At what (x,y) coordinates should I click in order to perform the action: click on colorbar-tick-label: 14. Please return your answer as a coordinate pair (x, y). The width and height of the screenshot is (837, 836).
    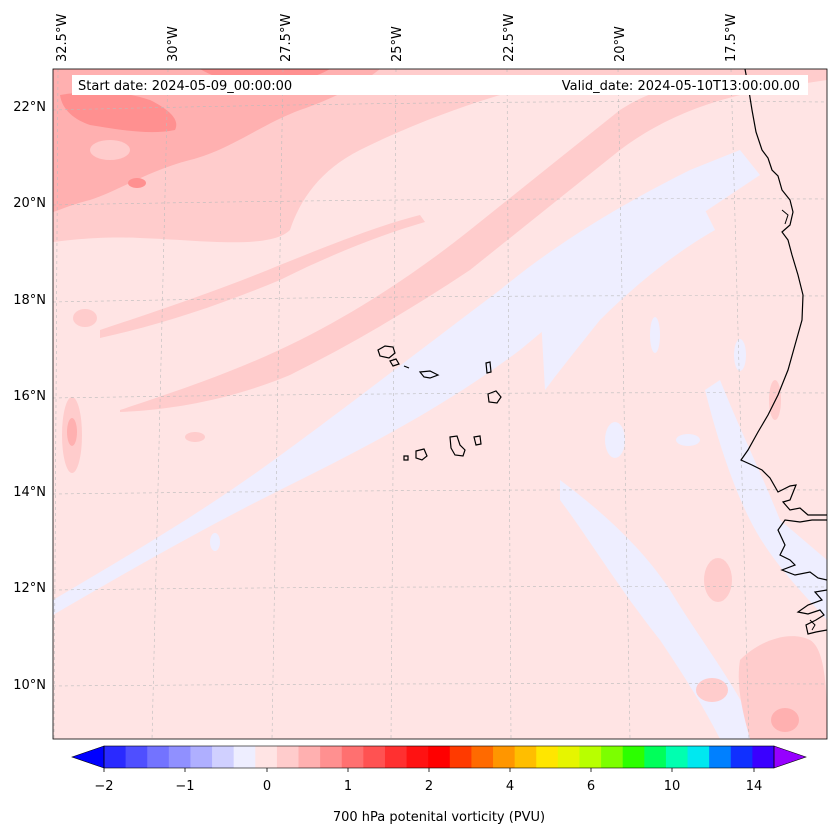
    Looking at the image, I should click on (754, 786).